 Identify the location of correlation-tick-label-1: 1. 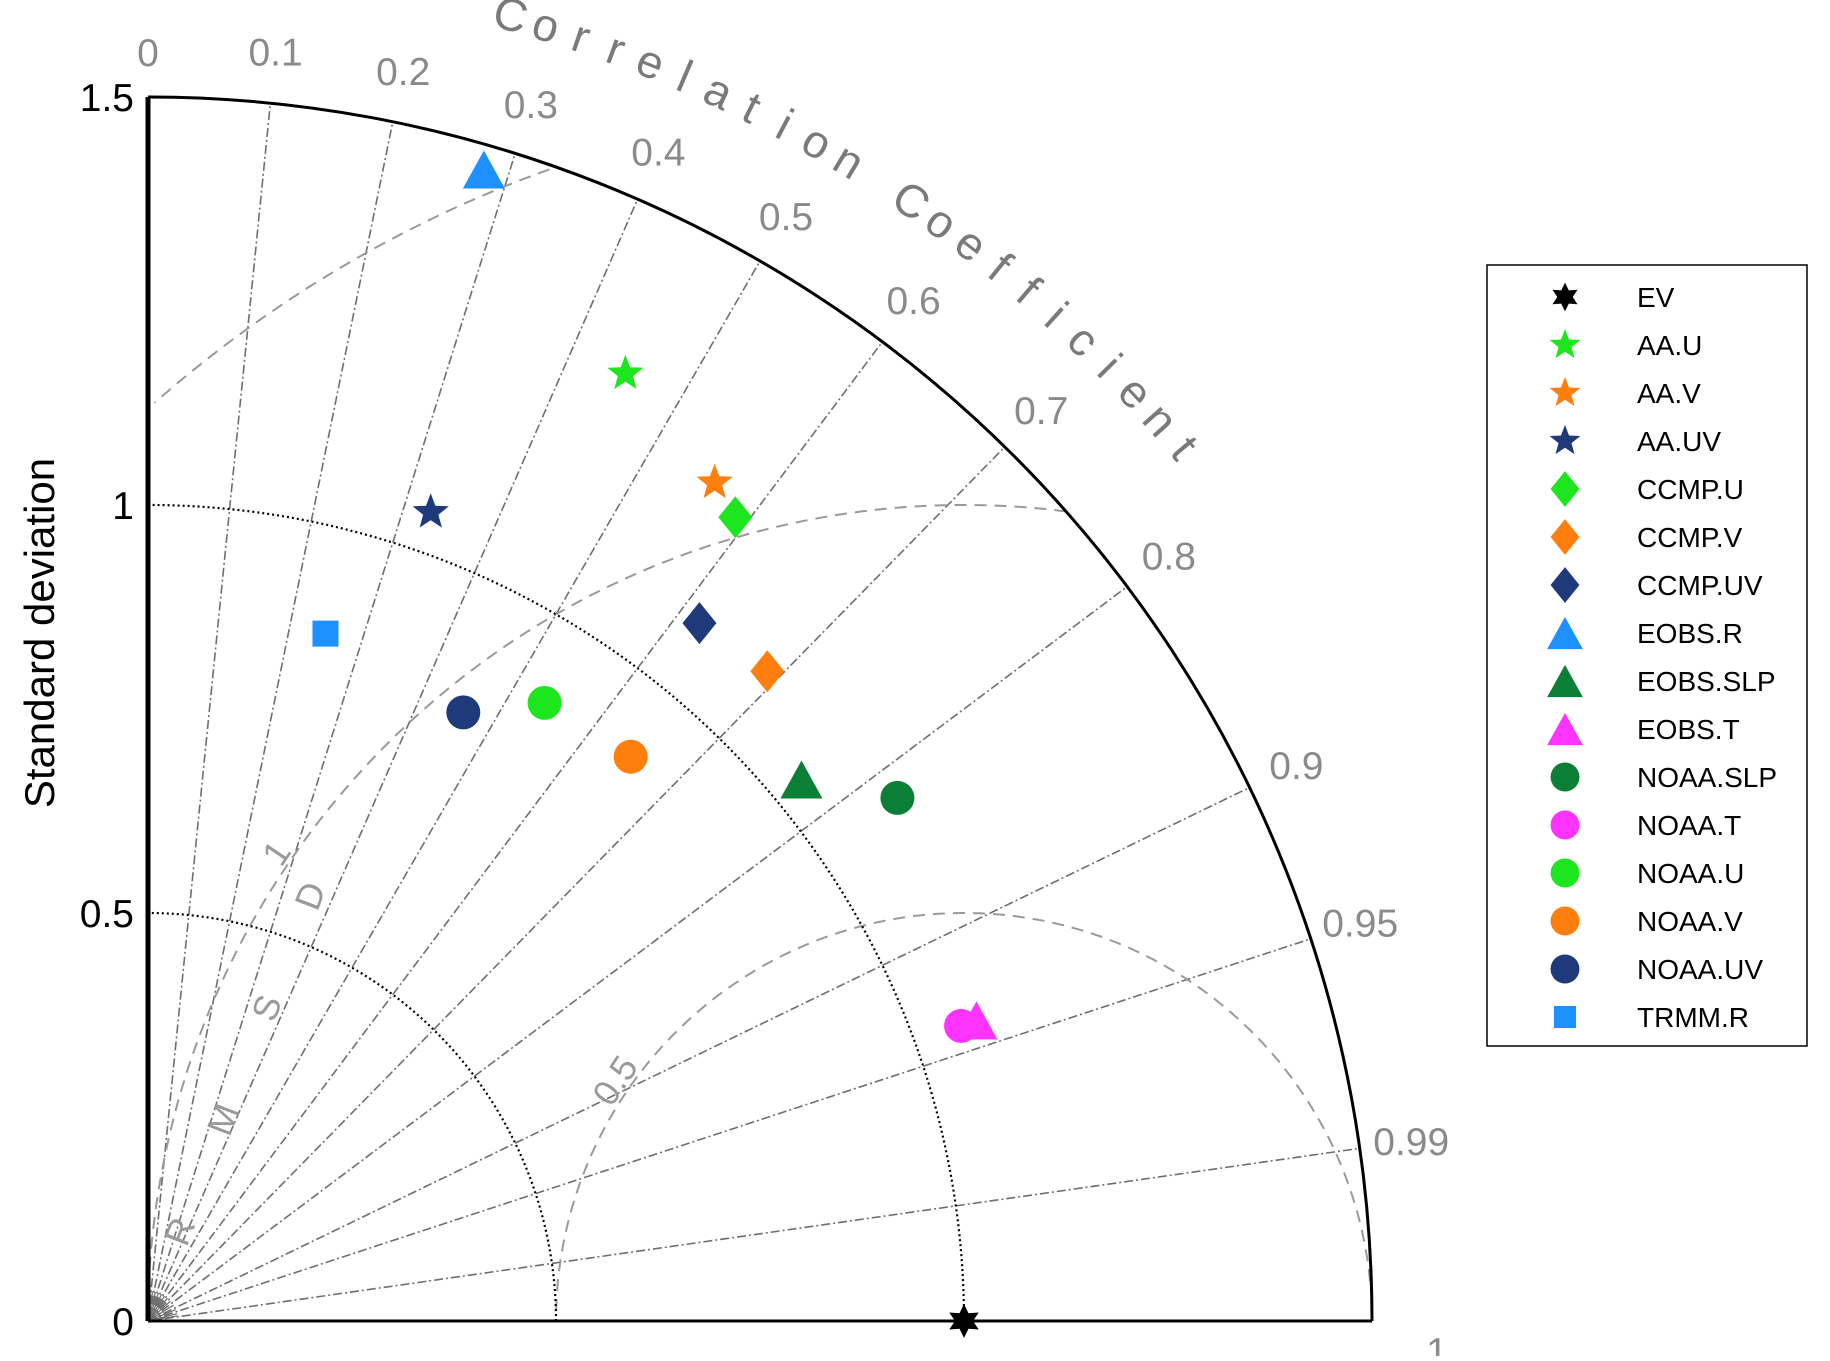
(1437, 1343).